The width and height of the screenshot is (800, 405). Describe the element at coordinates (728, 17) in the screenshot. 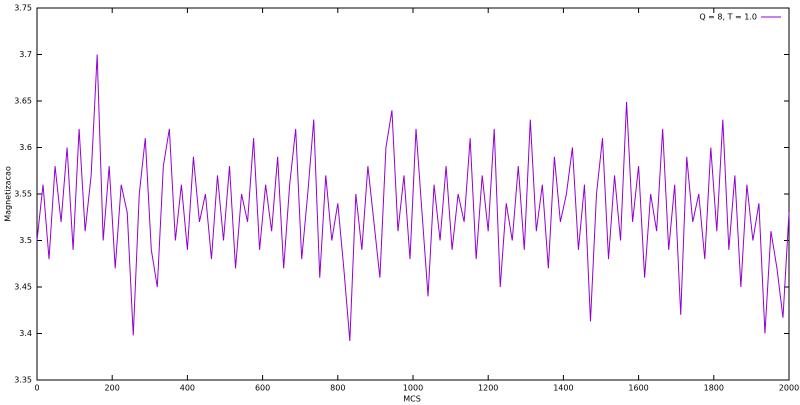

I see `legend-label: Q = 8, T = 1.0` at that location.